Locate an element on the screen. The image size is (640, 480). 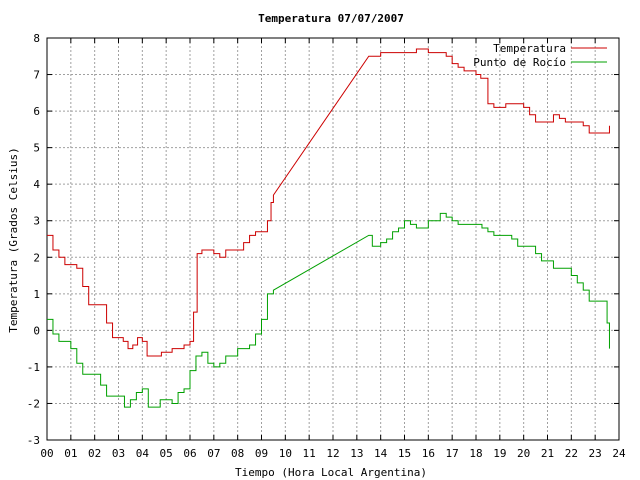
x-tick-label: 03 is located at coordinates (118, 453).